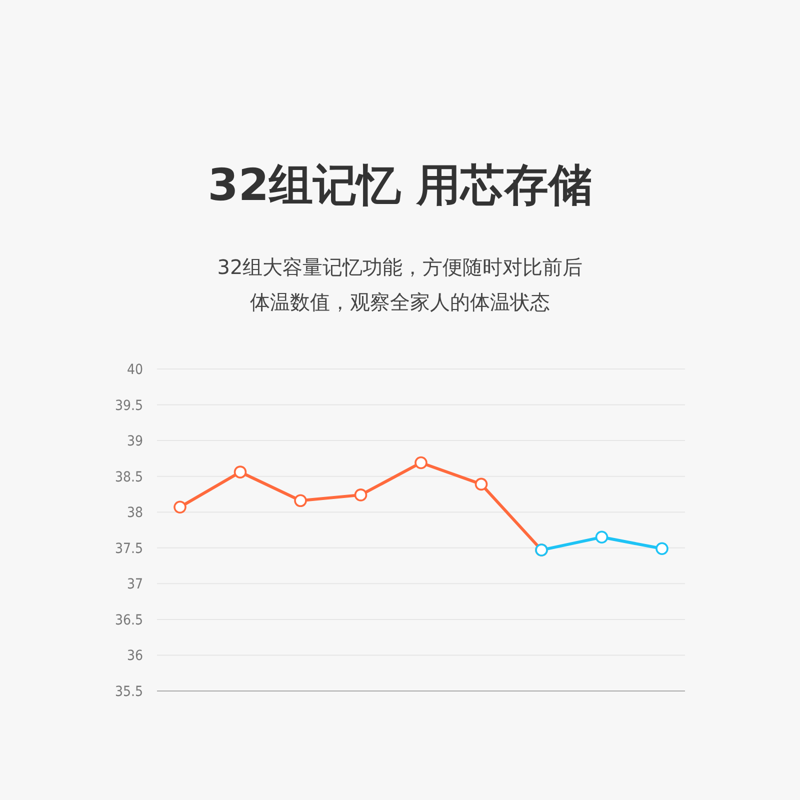 The width and height of the screenshot is (800, 800). I want to click on y-tick-label: 36.5, so click(128, 620).